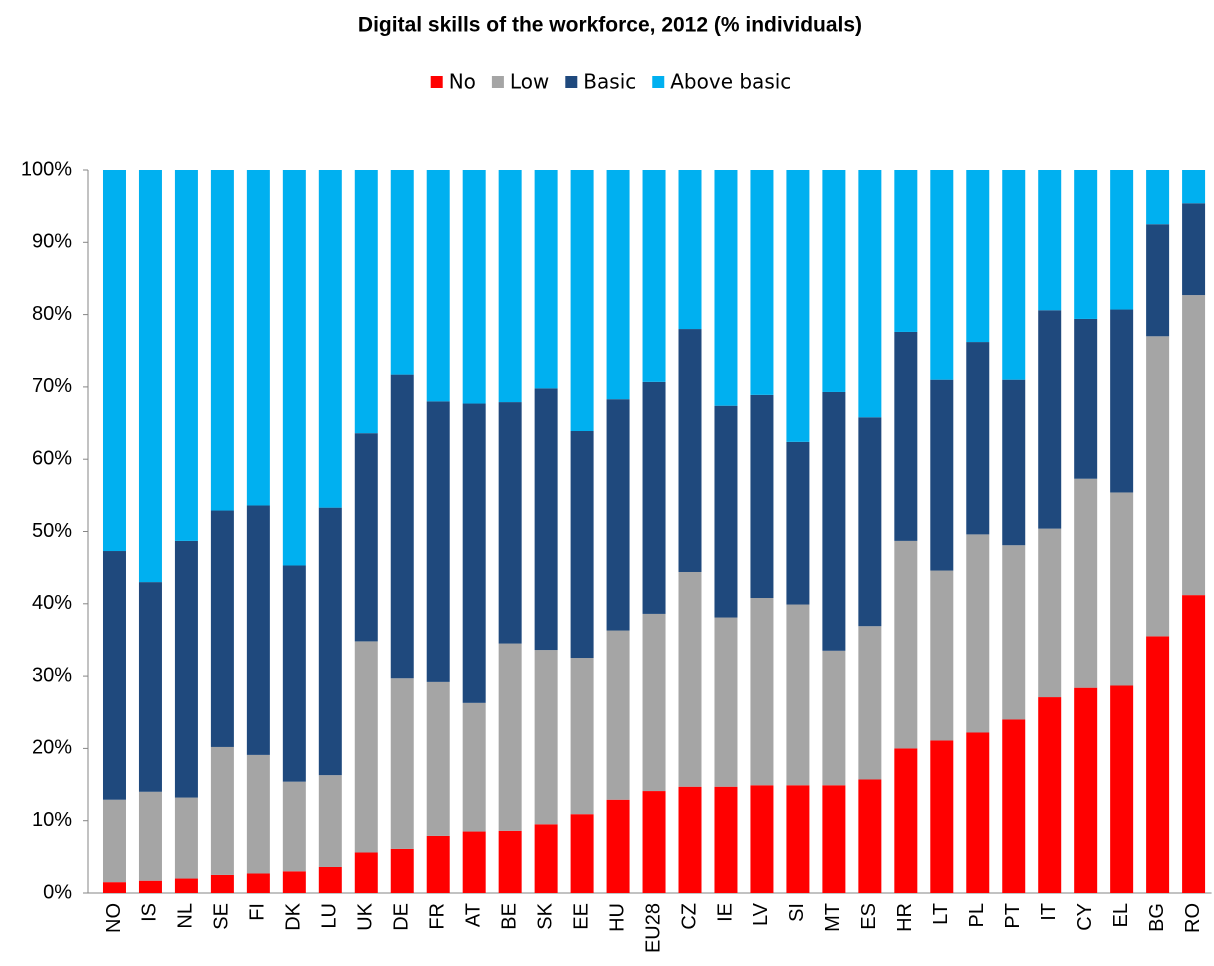  Describe the element at coordinates (52, 458) in the screenshot. I see `y-tick-label: 60%` at that location.